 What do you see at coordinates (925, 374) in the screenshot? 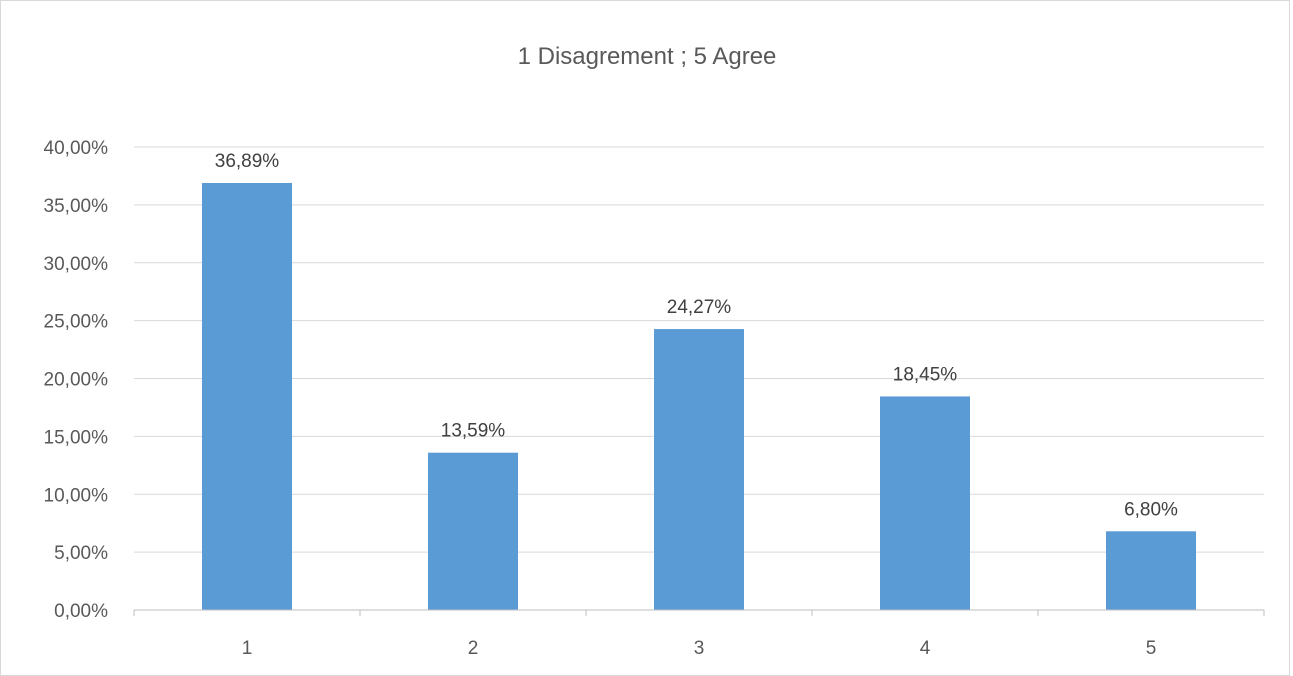
I see `data-label: 18,45%` at bounding box center [925, 374].